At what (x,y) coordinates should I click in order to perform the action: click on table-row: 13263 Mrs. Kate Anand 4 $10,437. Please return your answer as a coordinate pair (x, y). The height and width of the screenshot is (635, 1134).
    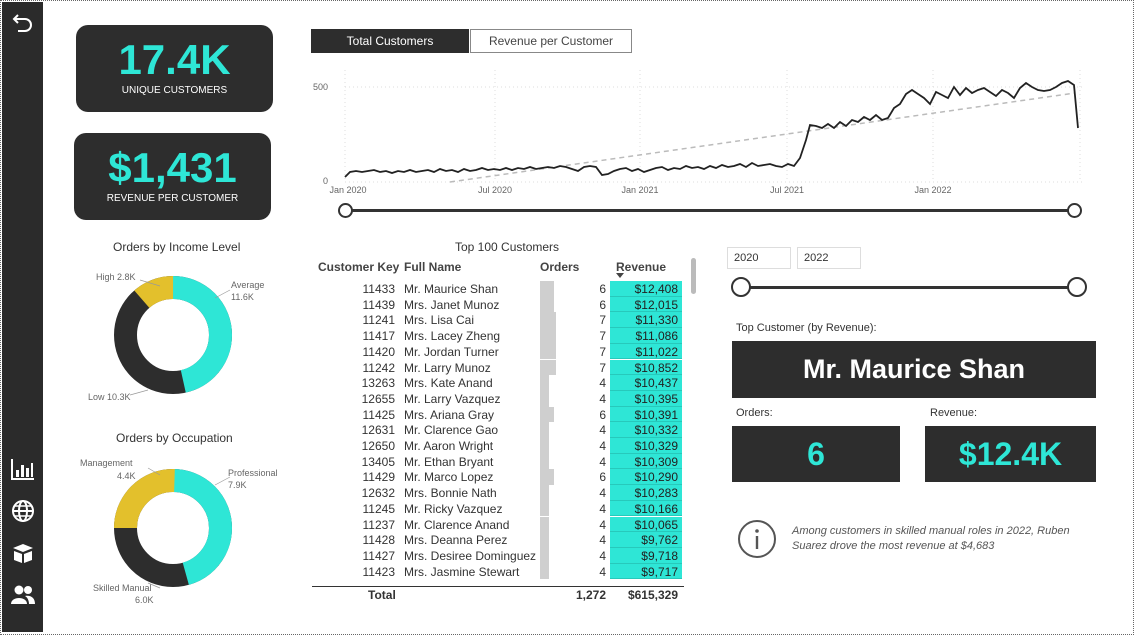
    Looking at the image, I should click on (498, 383).